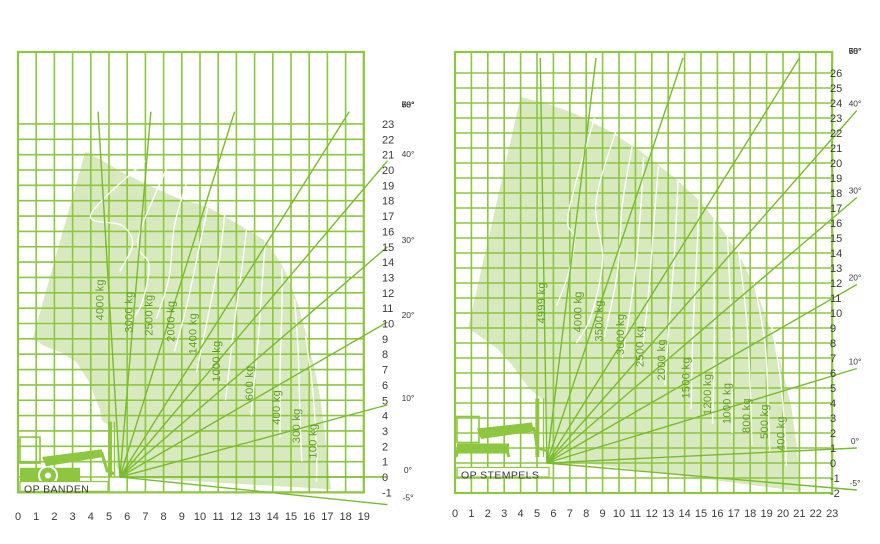 The image size is (880, 544). I want to click on load-label: 300 kg, so click(297, 425).